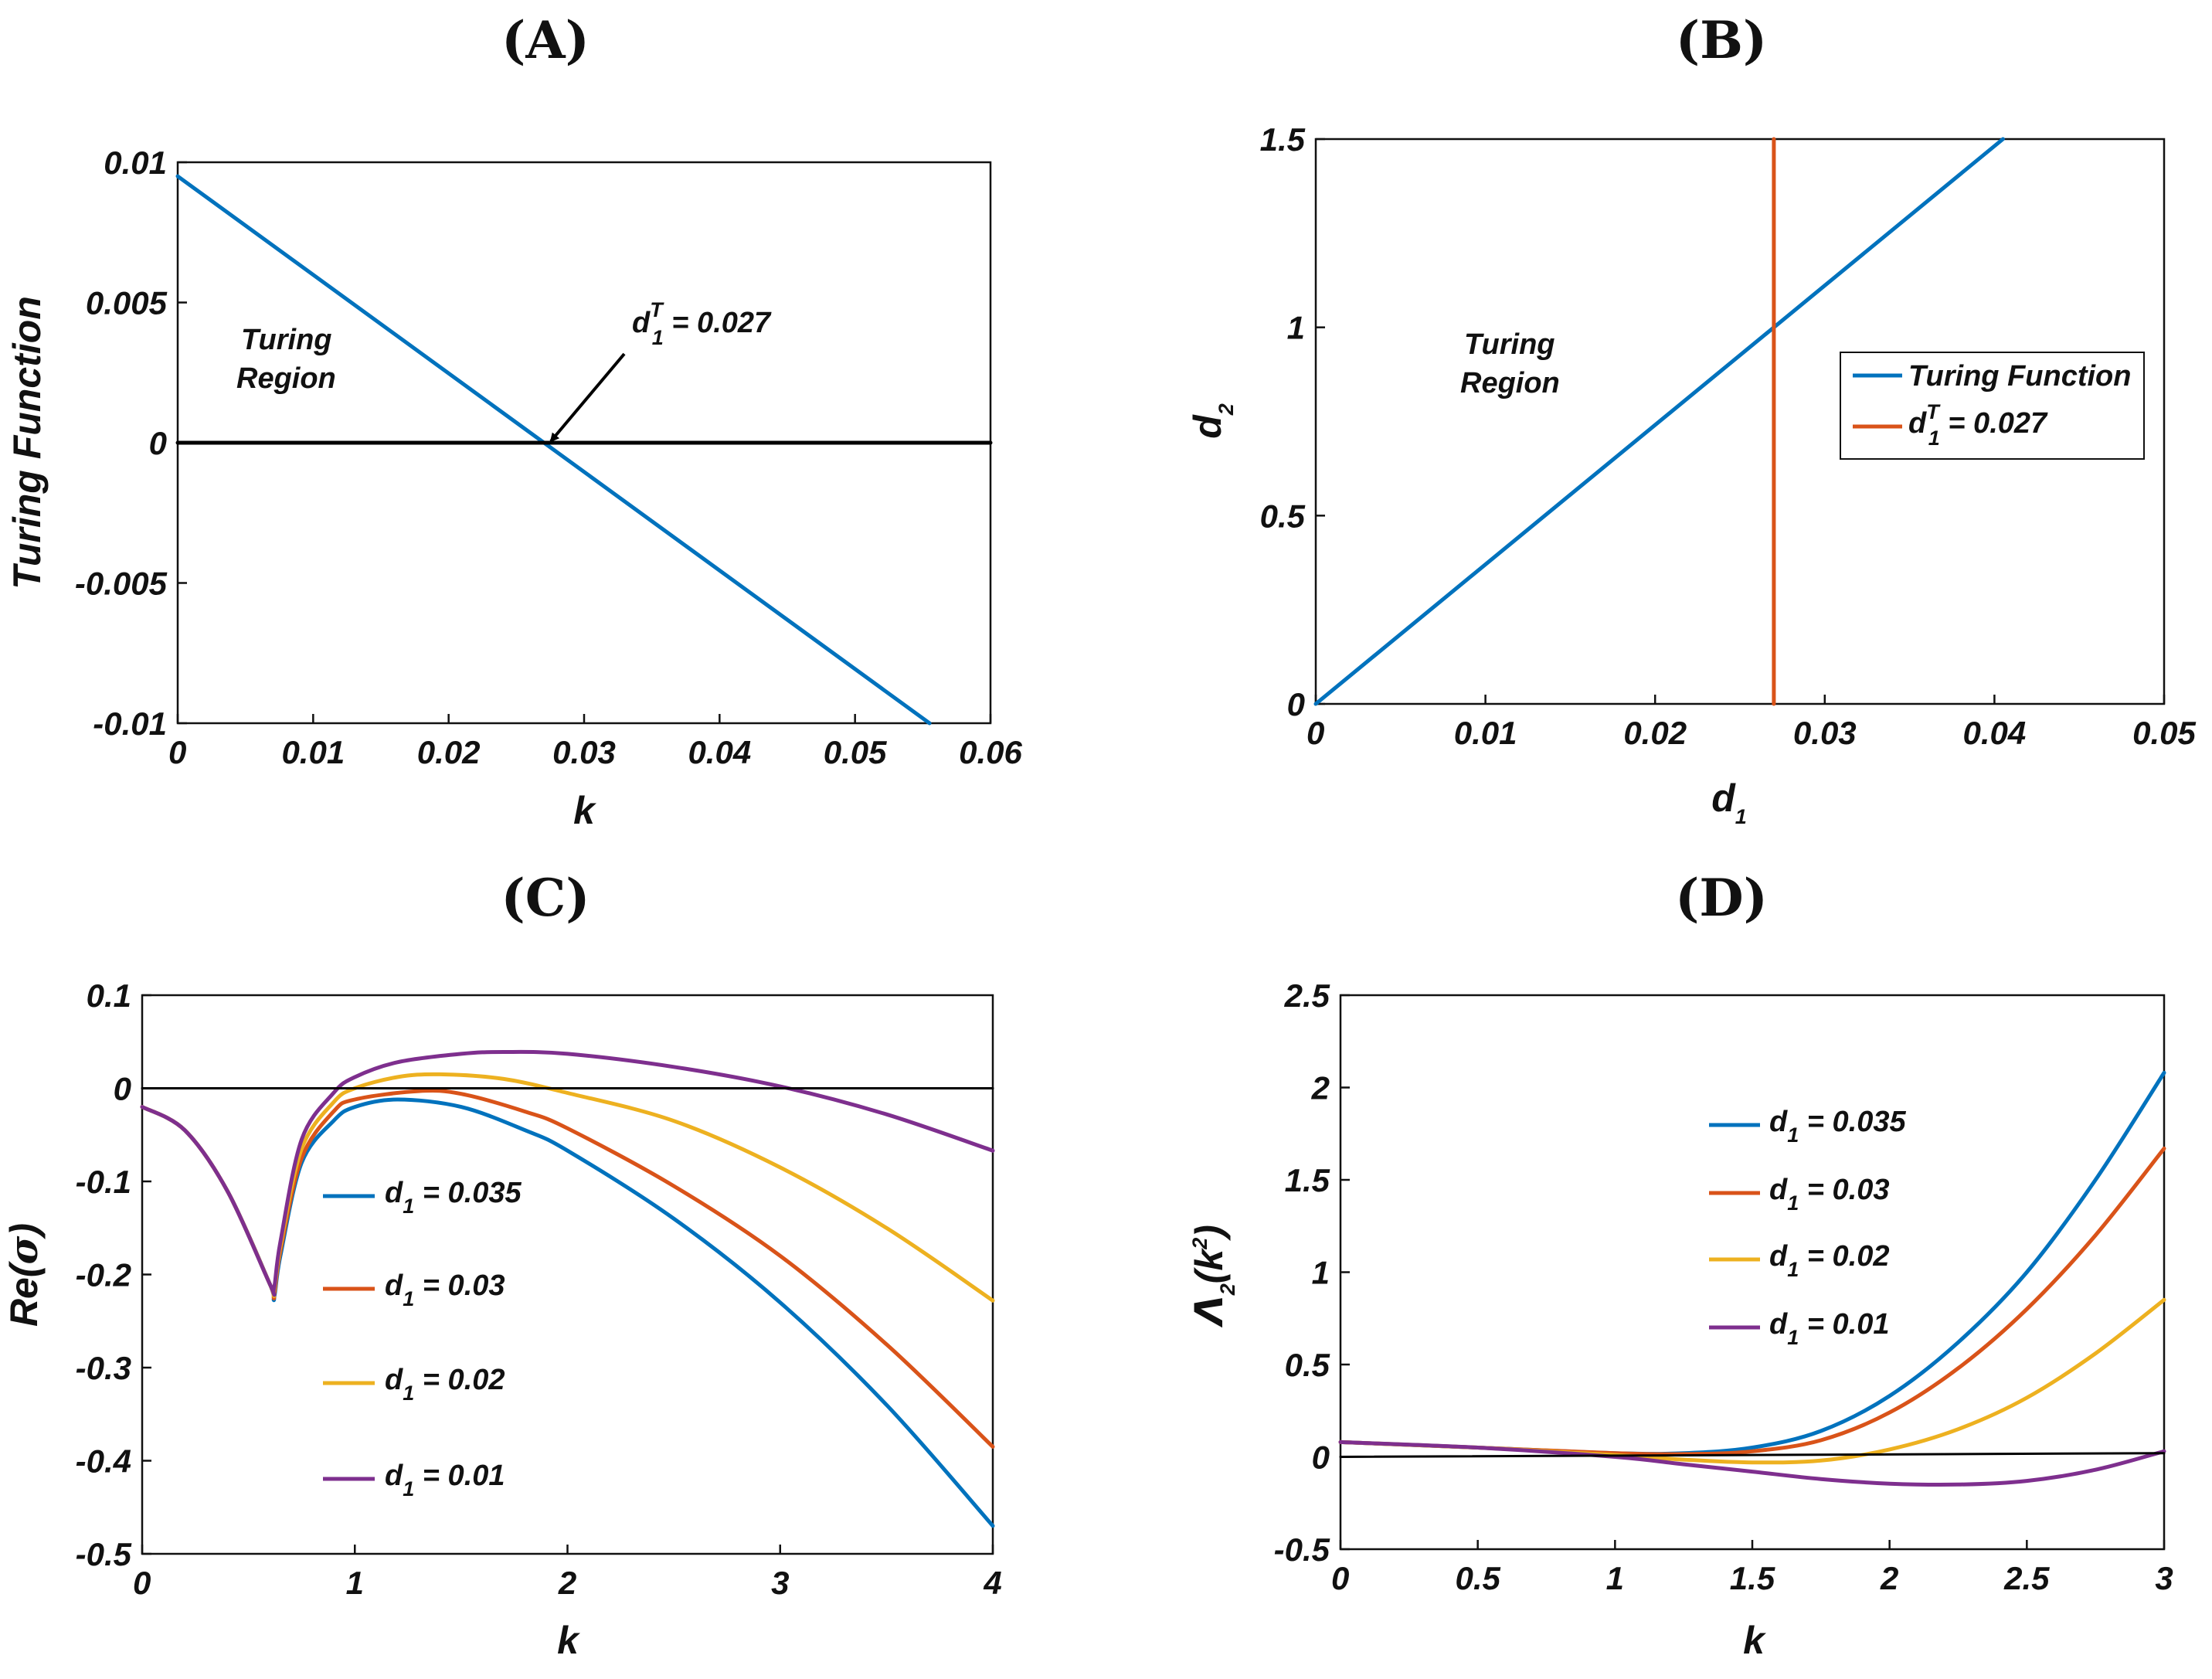  I want to click on panel-d-xlabel: k, so click(1754, 1640).